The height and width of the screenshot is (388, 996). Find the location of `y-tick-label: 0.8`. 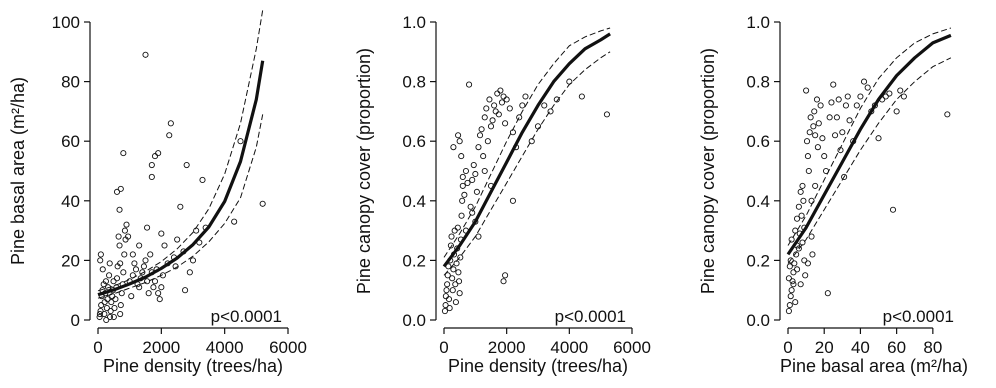

y-tick-label: 0.8 is located at coordinates (758, 82).